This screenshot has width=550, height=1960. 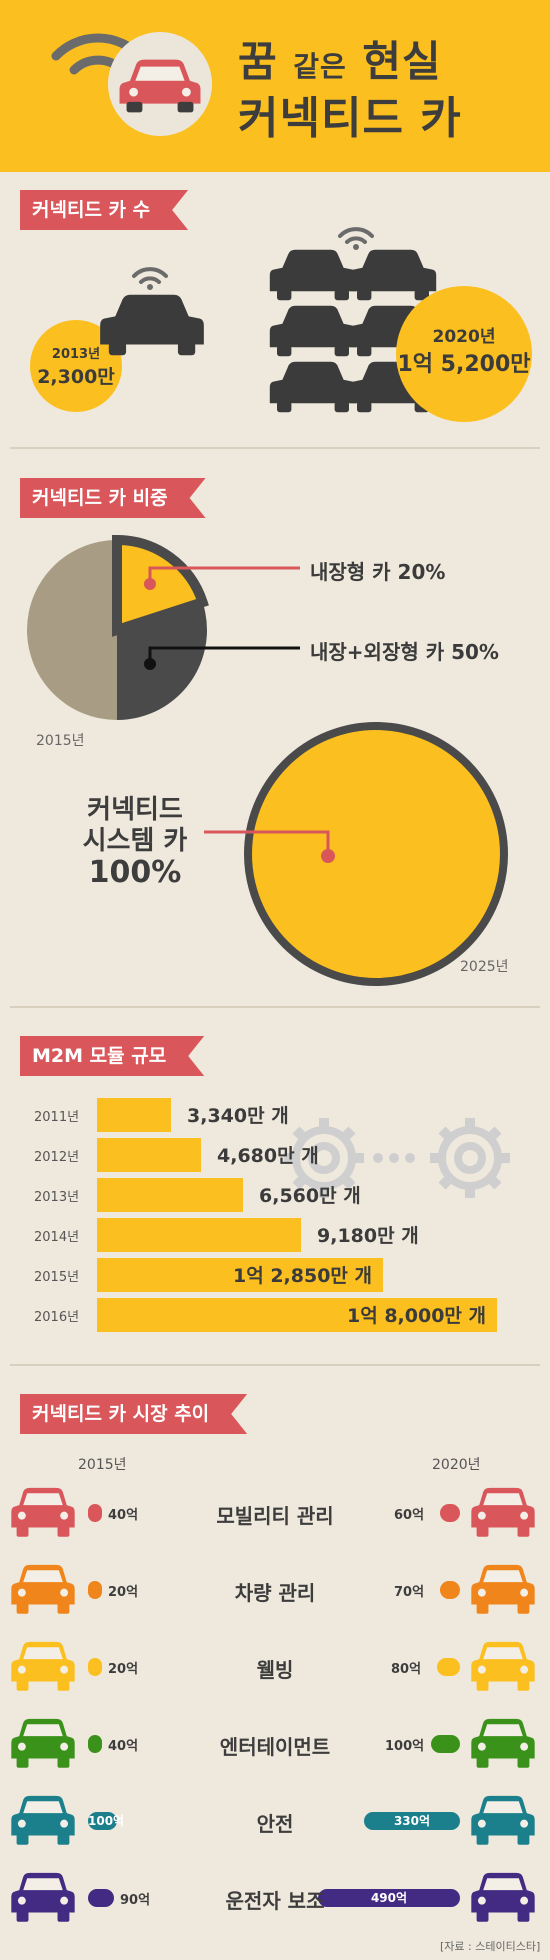 I want to click on count-2020-circle, so click(x=464, y=354).